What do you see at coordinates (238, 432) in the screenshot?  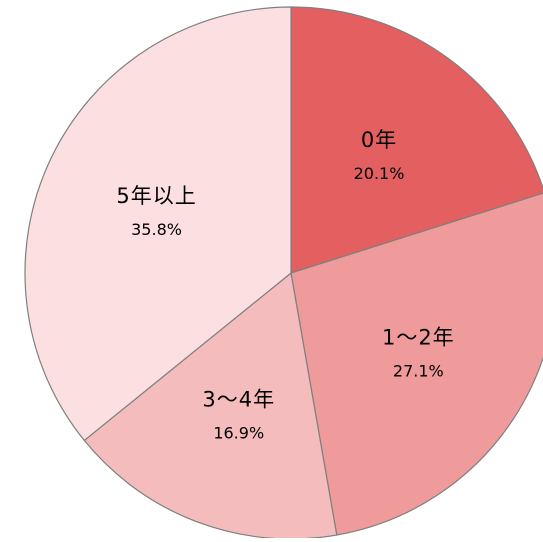 I see `slice-percent-2: 16.9%` at bounding box center [238, 432].